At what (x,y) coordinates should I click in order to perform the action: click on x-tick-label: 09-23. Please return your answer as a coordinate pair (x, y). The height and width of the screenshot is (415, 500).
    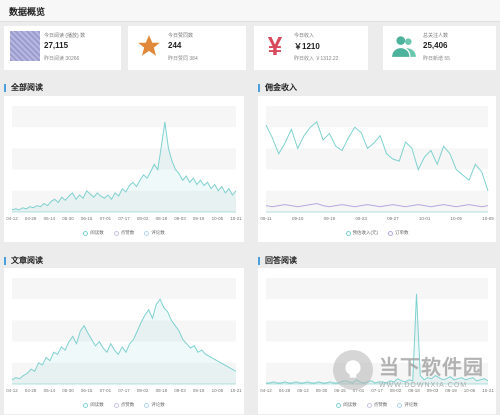
    Looking at the image, I should click on (361, 218).